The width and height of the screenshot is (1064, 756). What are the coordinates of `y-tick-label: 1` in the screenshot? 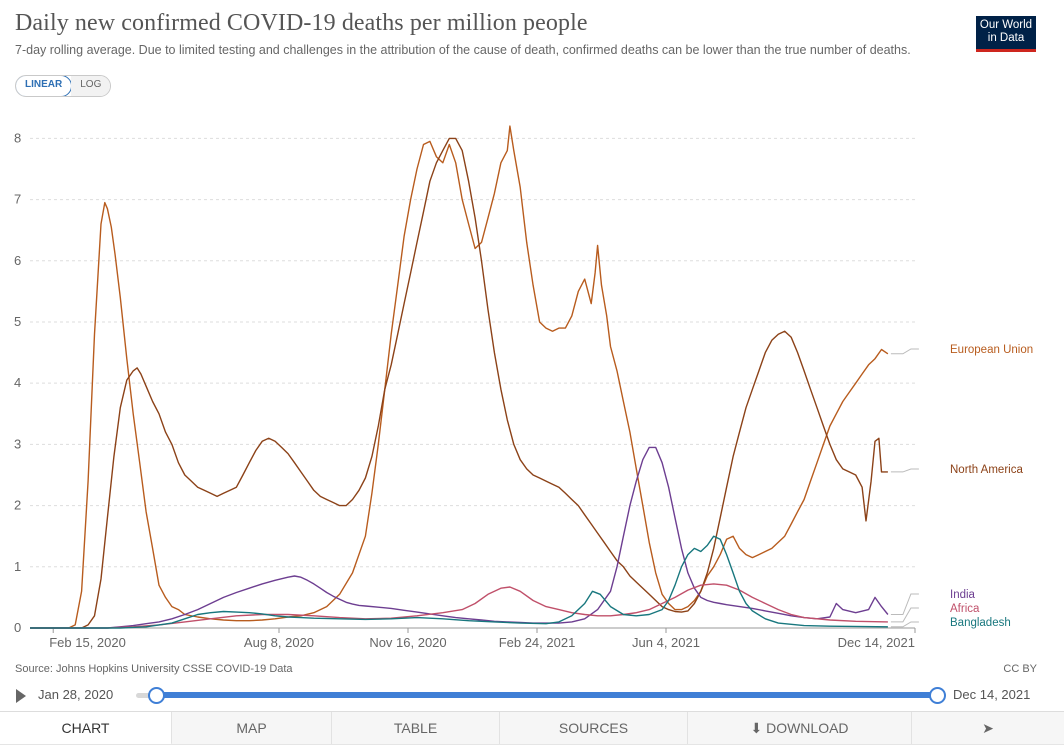 It's located at (17, 566).